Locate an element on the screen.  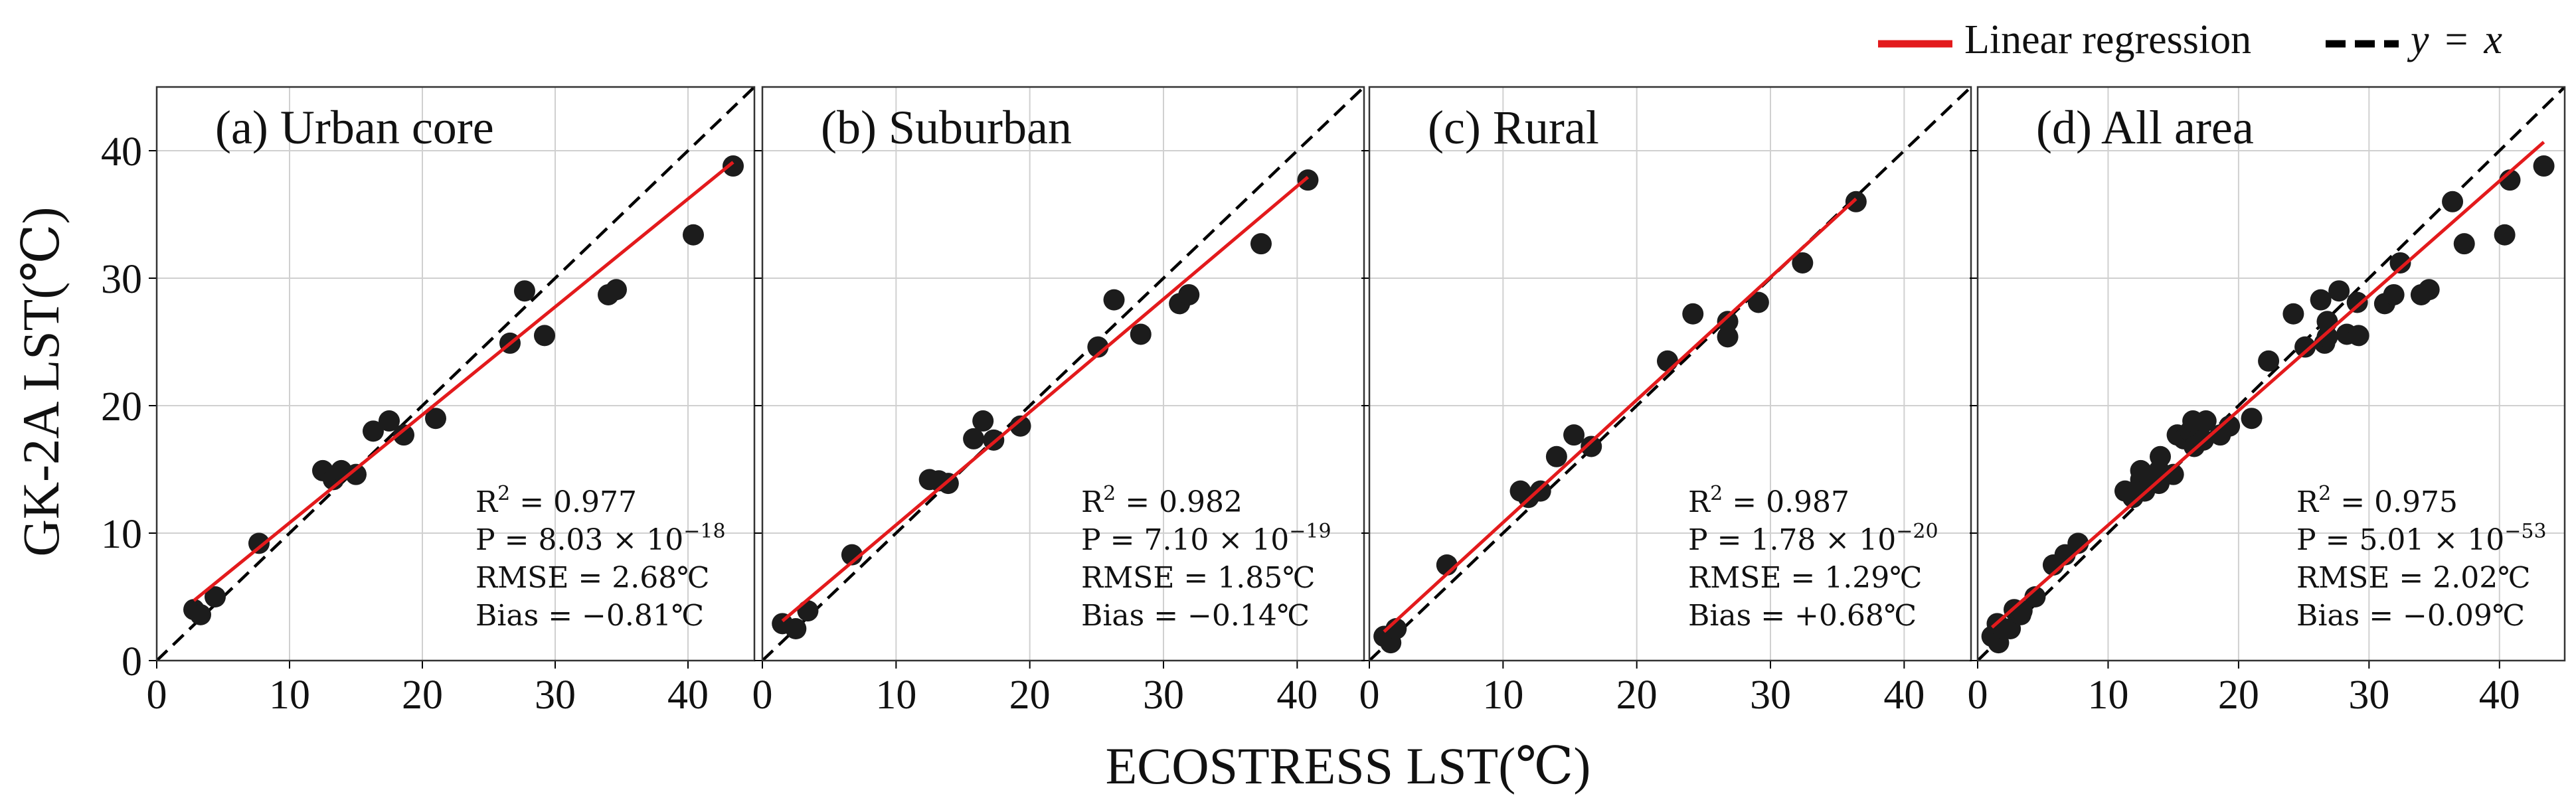
stat-rmse: RMSE = 1.85℃ is located at coordinates (1198, 578).